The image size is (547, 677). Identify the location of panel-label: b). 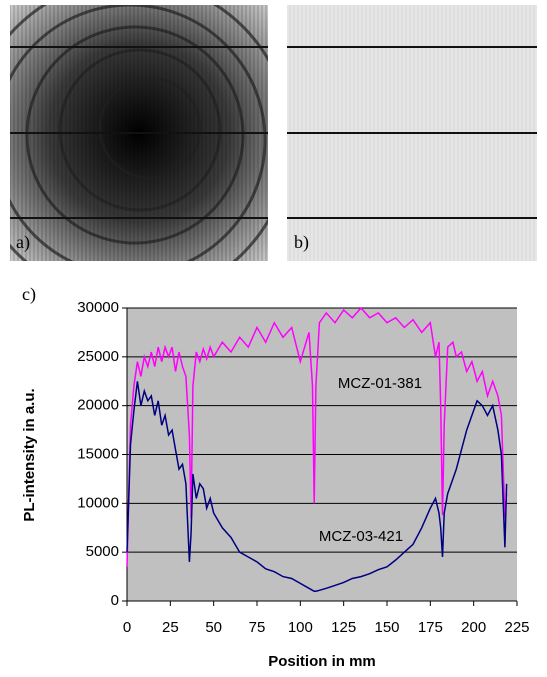
(301, 242).